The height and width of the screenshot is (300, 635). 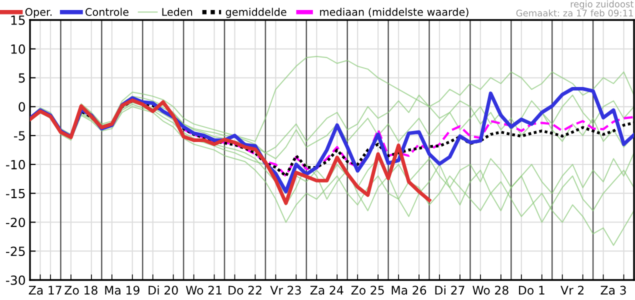 What do you see at coordinates (285, 290) in the screenshot?
I see `x-tick-label: Vr 23` at bounding box center [285, 290].